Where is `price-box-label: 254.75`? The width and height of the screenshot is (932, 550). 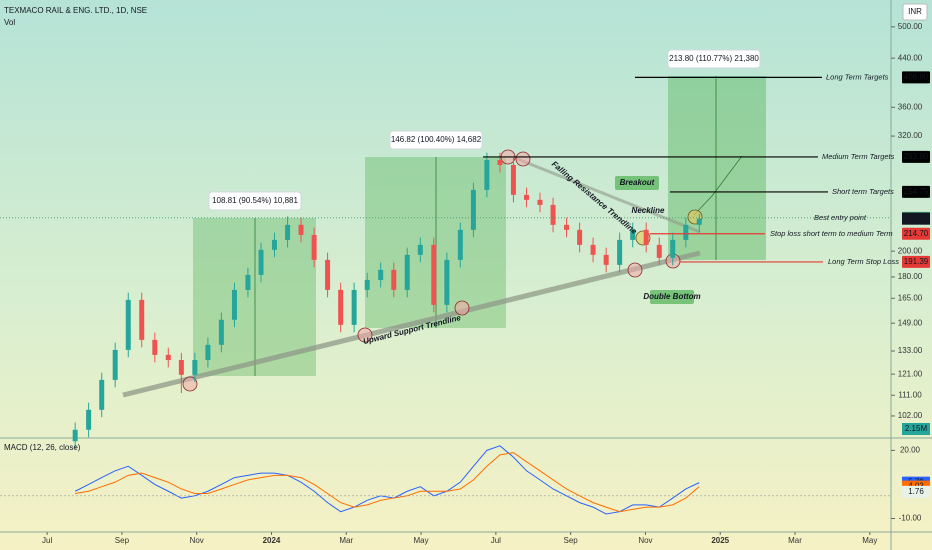
price-box-label: 254.75 is located at coordinates (916, 191).